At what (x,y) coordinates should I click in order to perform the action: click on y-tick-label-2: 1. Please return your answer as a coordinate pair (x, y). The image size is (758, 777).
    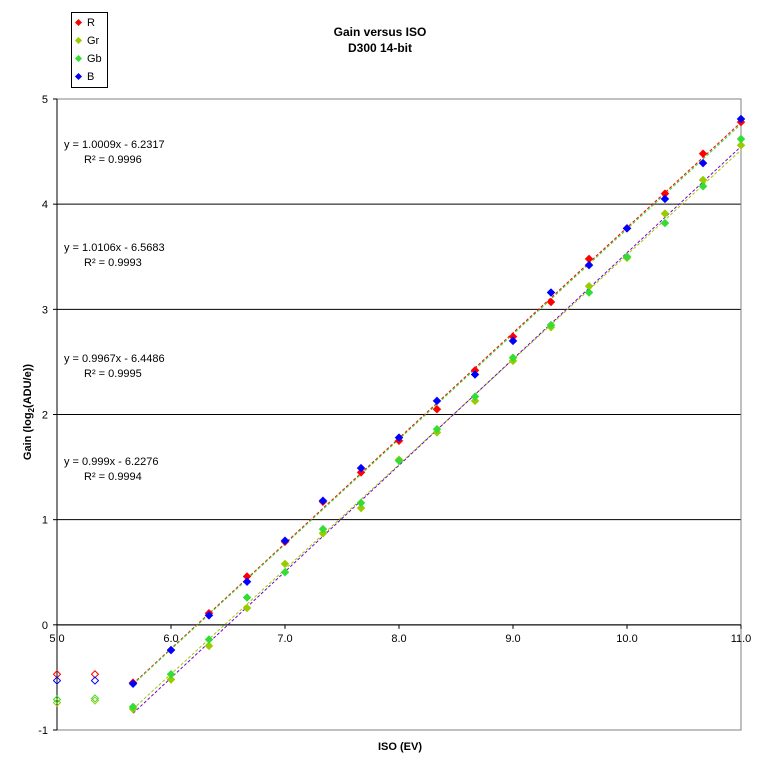
    Looking at the image, I should click on (45, 521).